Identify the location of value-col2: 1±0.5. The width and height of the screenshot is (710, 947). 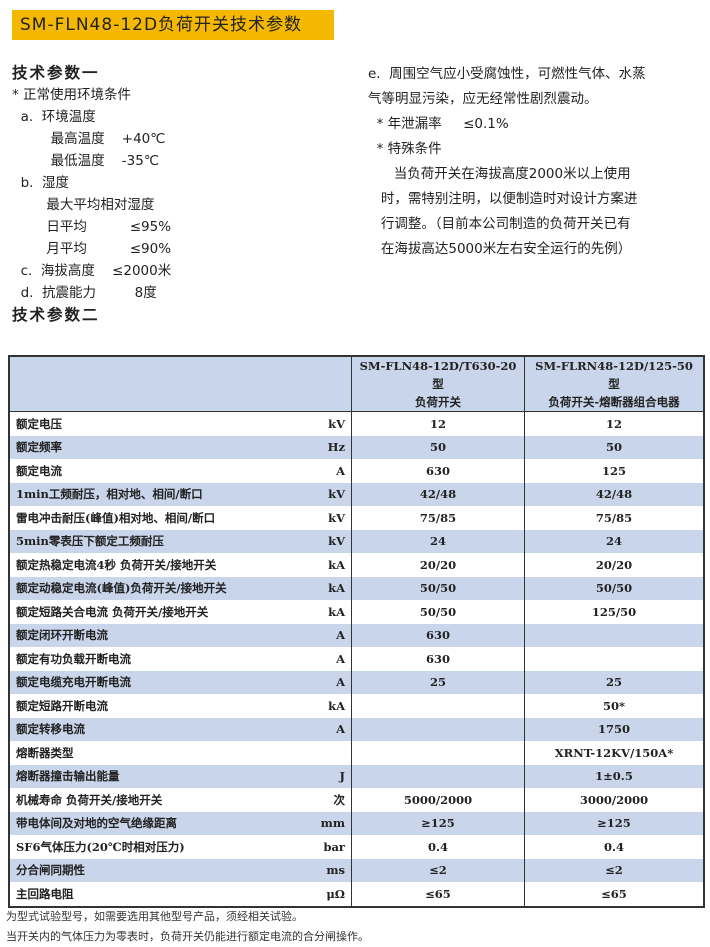
(614, 776).